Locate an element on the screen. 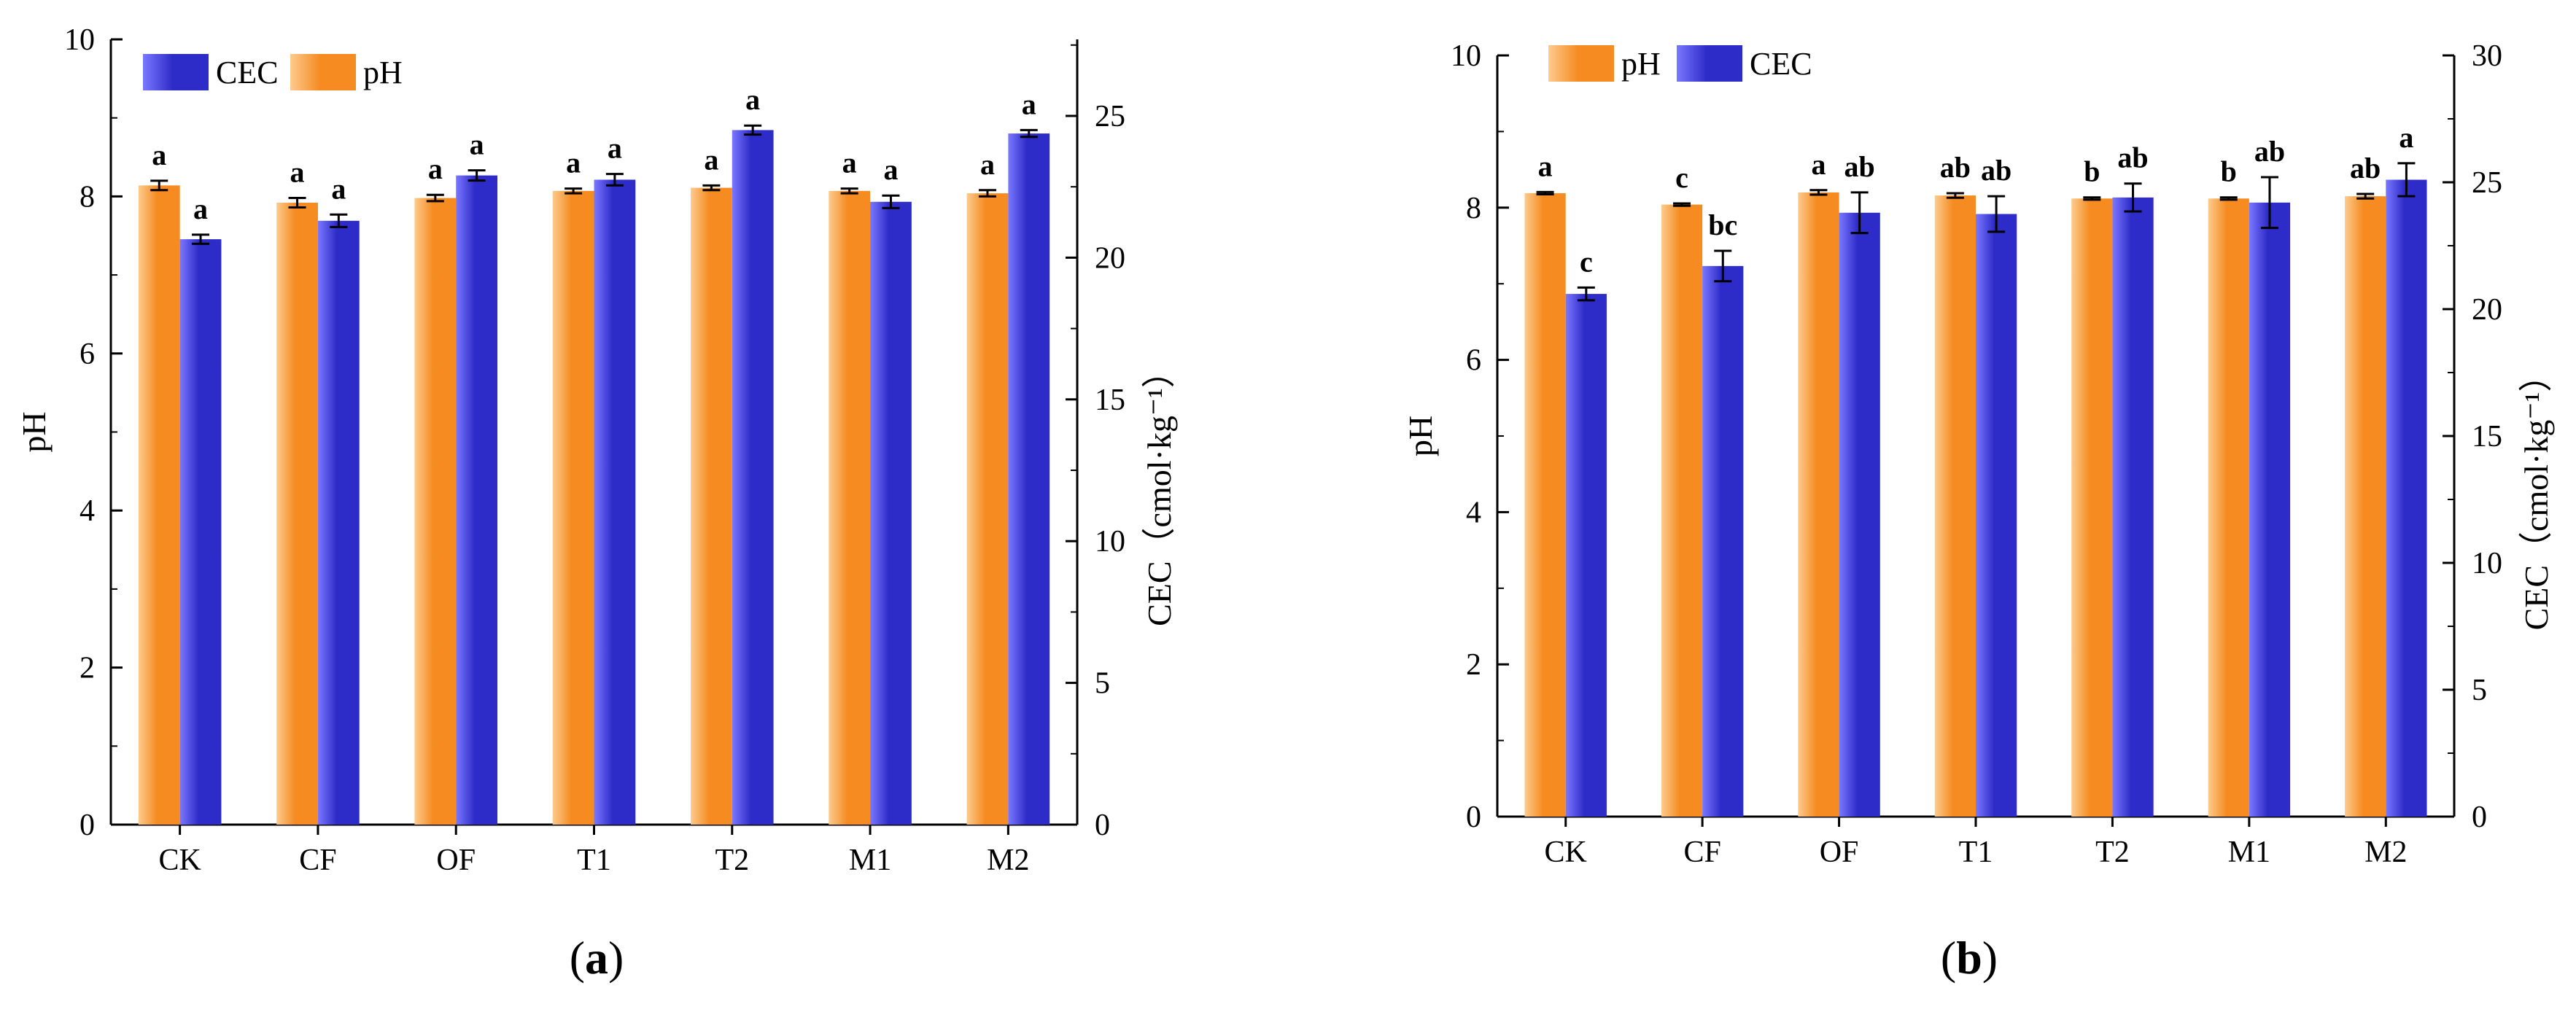  left-tick-label: 2 is located at coordinates (87, 668).